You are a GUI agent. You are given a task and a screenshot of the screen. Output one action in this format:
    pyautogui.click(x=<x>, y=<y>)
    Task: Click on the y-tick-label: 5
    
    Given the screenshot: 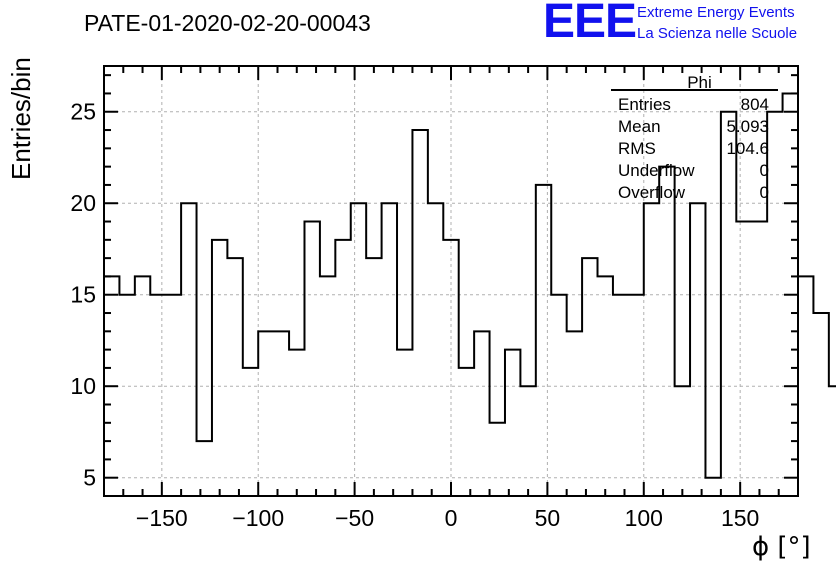 What is the action you would take?
    pyautogui.click(x=89, y=478)
    